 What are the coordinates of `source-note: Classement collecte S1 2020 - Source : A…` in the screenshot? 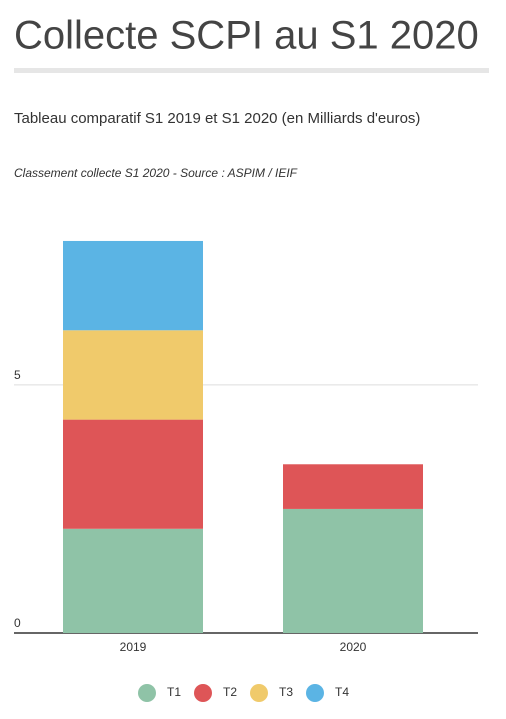 It's located at (156, 173).